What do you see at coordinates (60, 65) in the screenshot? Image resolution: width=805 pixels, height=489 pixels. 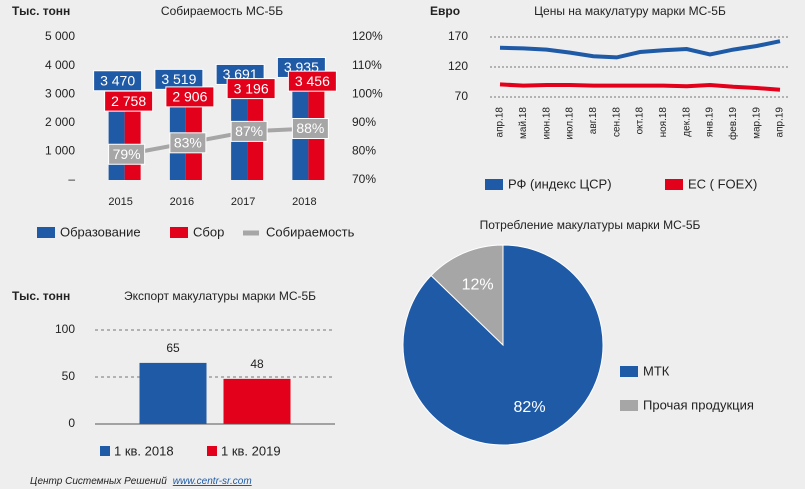 I see `y-tick-label: 4 000` at bounding box center [60, 65].